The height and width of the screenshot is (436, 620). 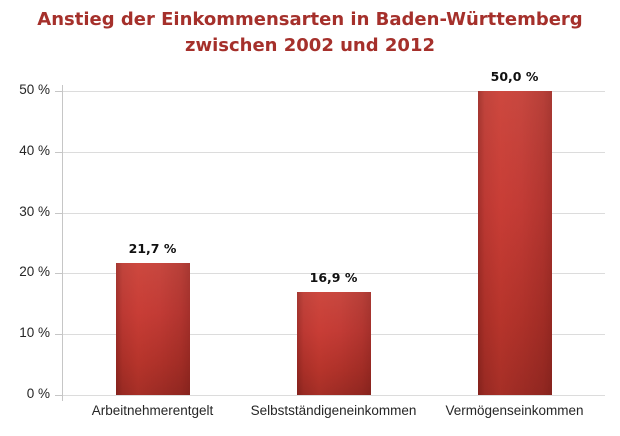 I want to click on x-axis-label: Vermögenseinkommen, so click(x=514, y=410).